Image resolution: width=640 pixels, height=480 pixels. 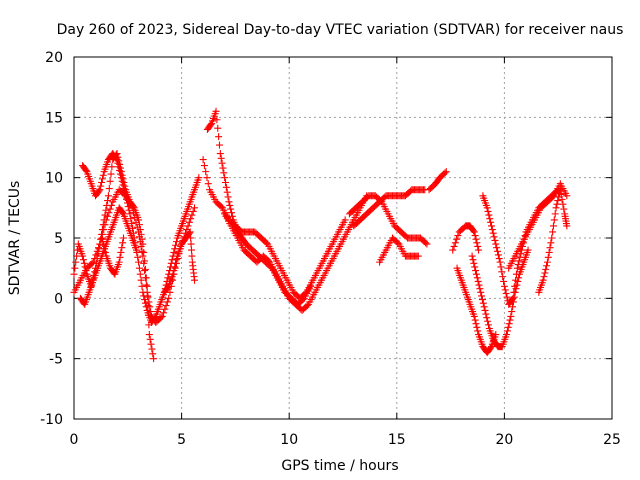 What do you see at coordinates (51, 239) in the screenshot?
I see `y-tick-labels: -10 -5 0 5 10 15 20` at bounding box center [51, 239].